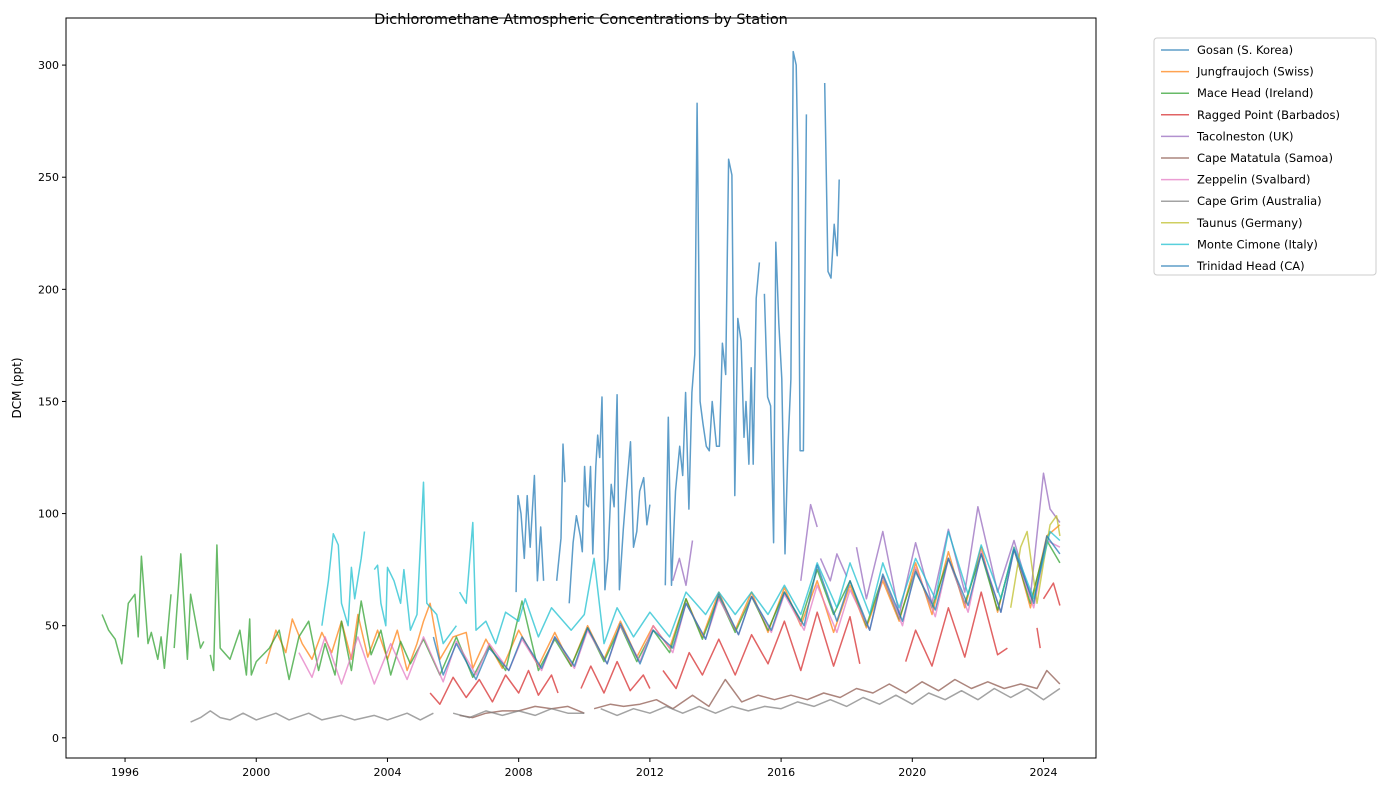  I want to click on x-axis: 1996 2000 2004 2008 2012 2016 2020 2024, so click(584, 768).